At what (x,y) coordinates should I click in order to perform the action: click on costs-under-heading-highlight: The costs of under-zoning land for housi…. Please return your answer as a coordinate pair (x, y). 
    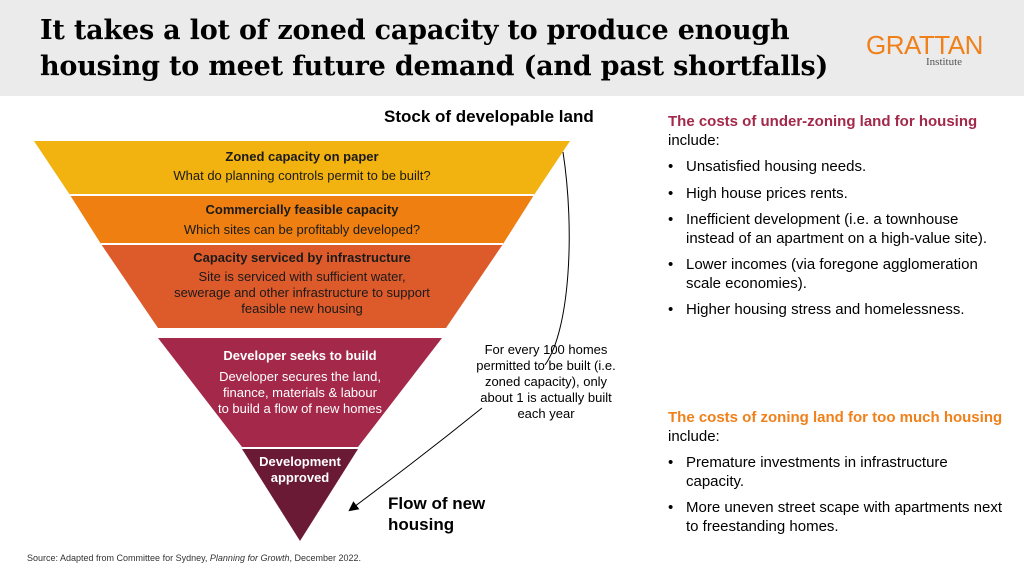
    Looking at the image, I should click on (823, 121).